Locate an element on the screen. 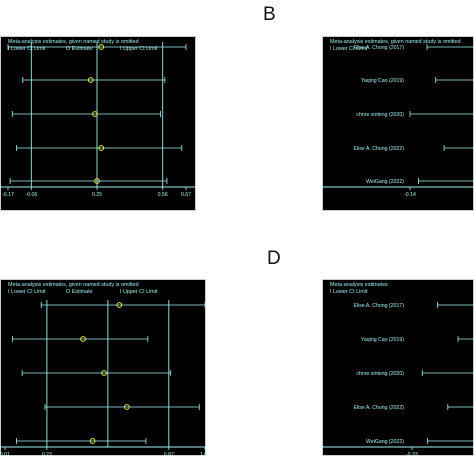 The height and width of the screenshot is (474, 474). tick-label: 0.56 is located at coordinates (163, 195).